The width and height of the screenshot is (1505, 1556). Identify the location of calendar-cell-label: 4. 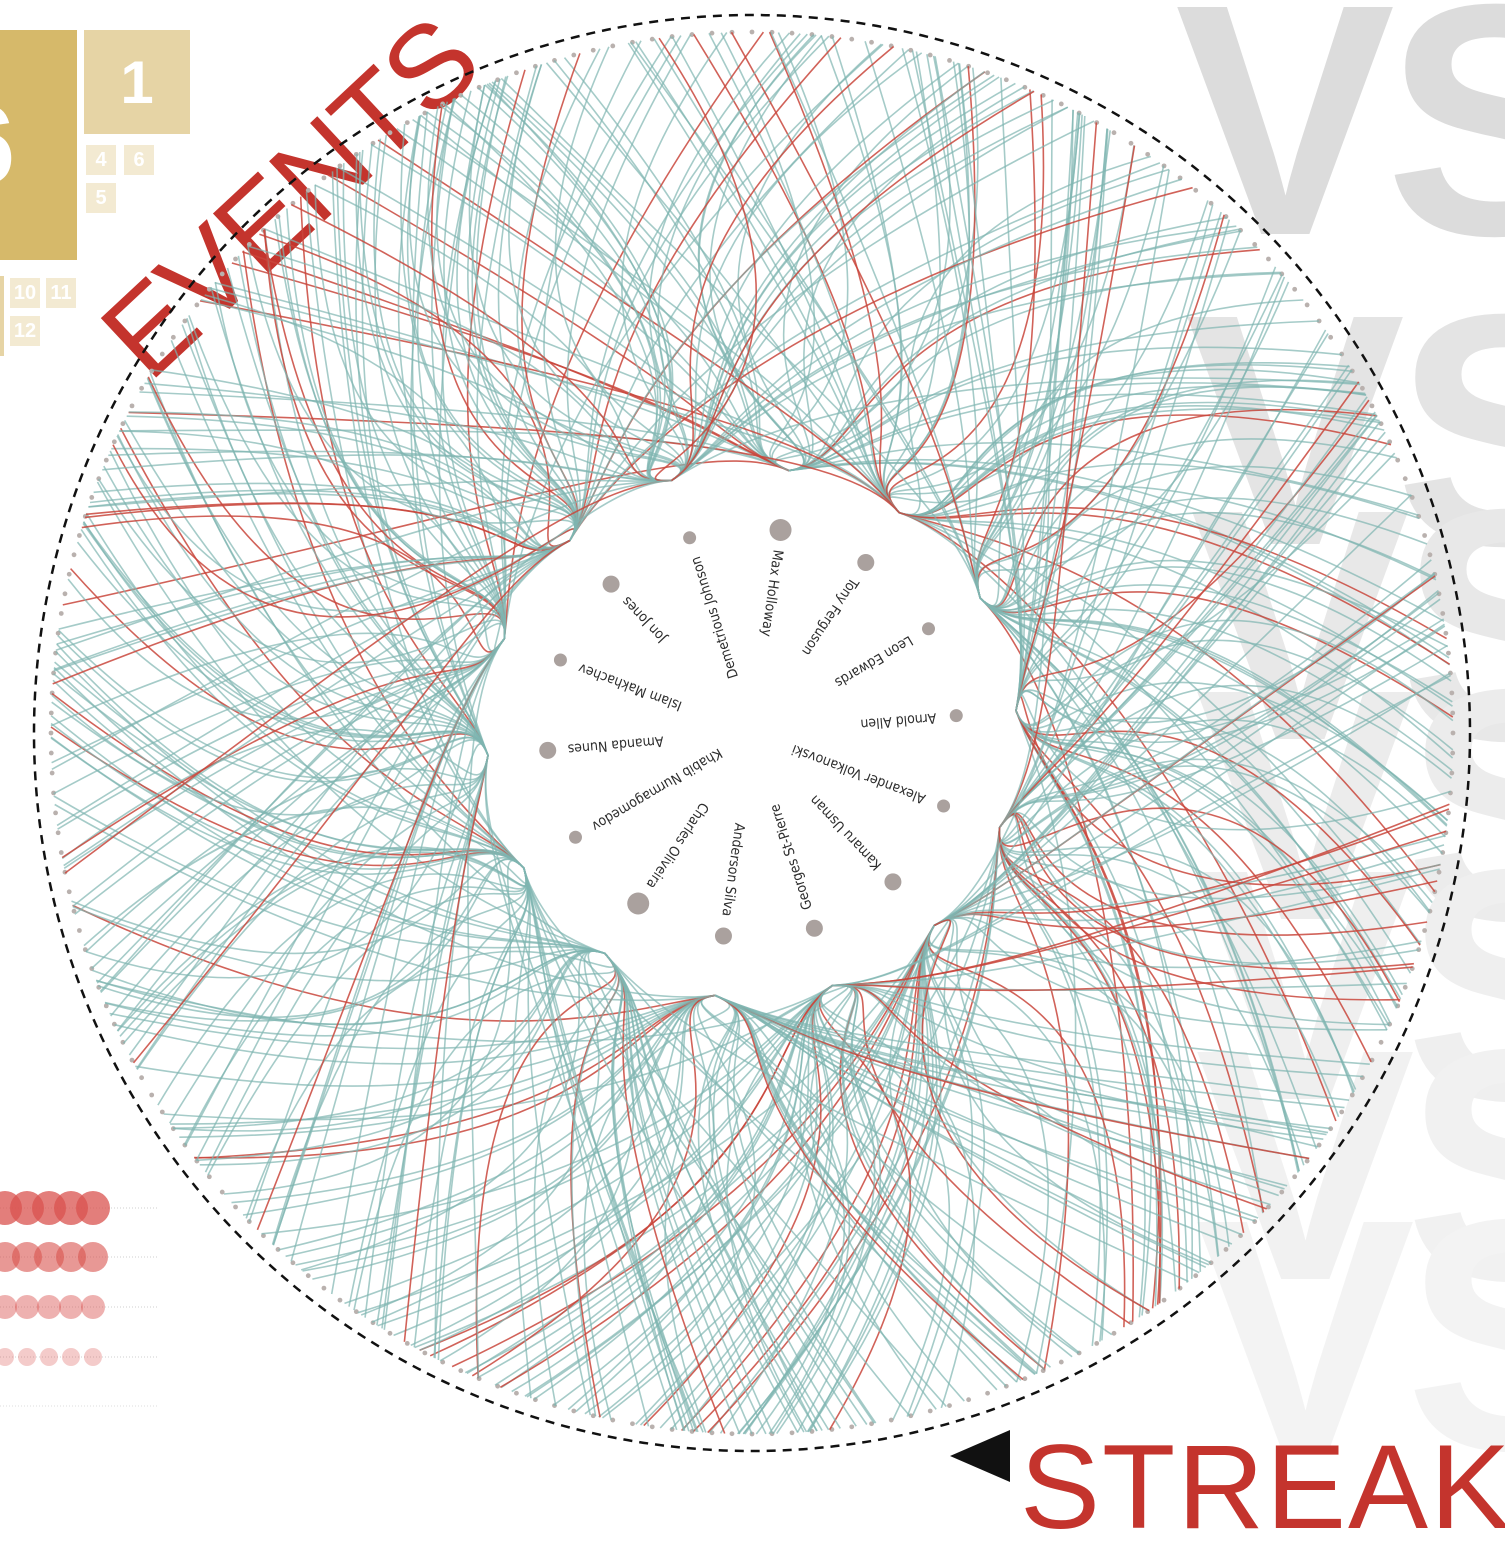
(101, 159).